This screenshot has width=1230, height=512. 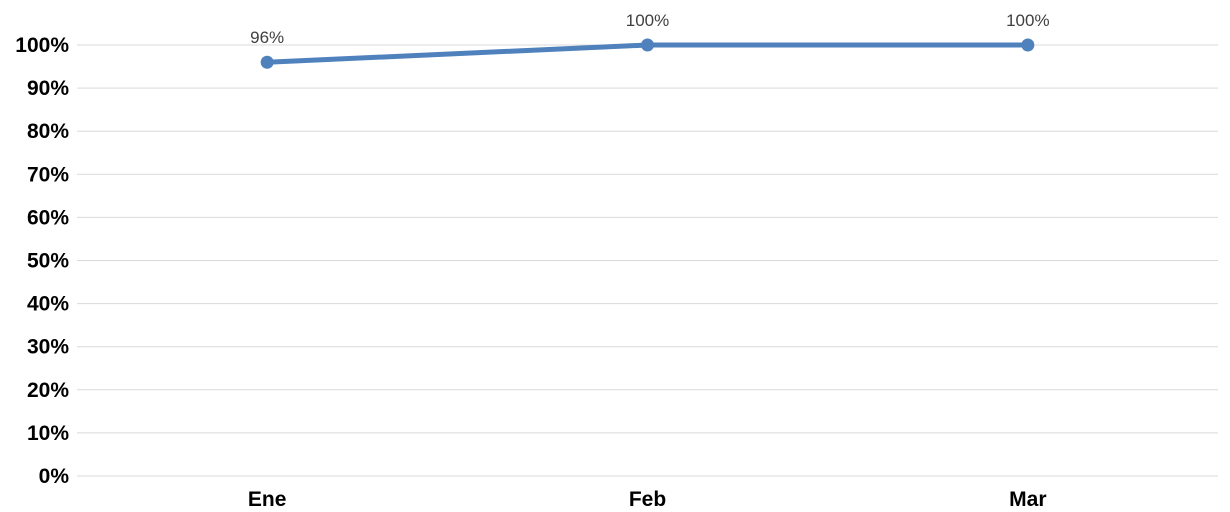 I want to click on series-line-group, so click(x=647, y=53).